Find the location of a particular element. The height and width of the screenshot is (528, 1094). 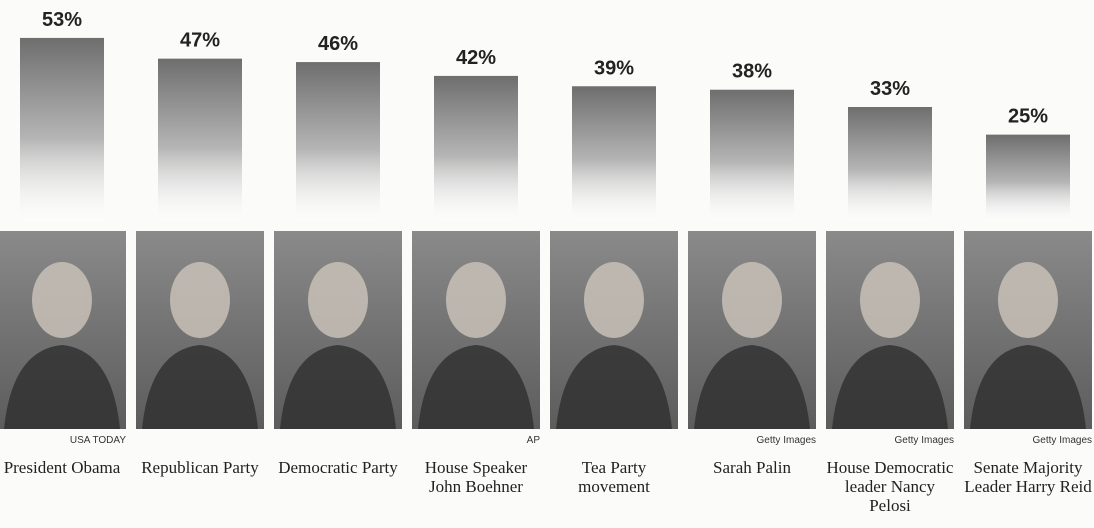

value-label: 47% is located at coordinates (200, 41).